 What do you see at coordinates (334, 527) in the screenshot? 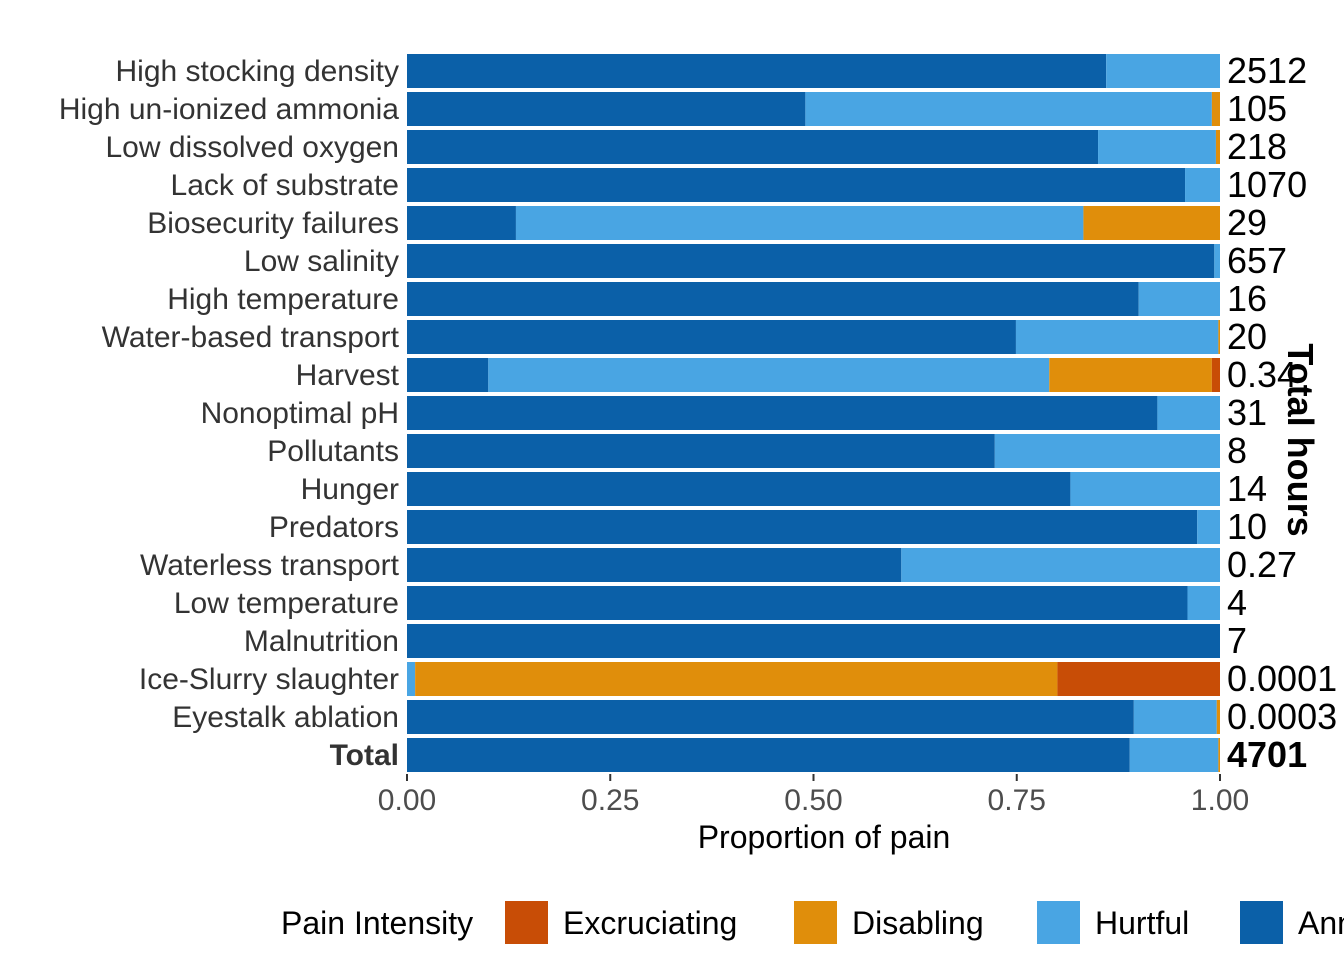
I see `category-label: Predators` at bounding box center [334, 527].